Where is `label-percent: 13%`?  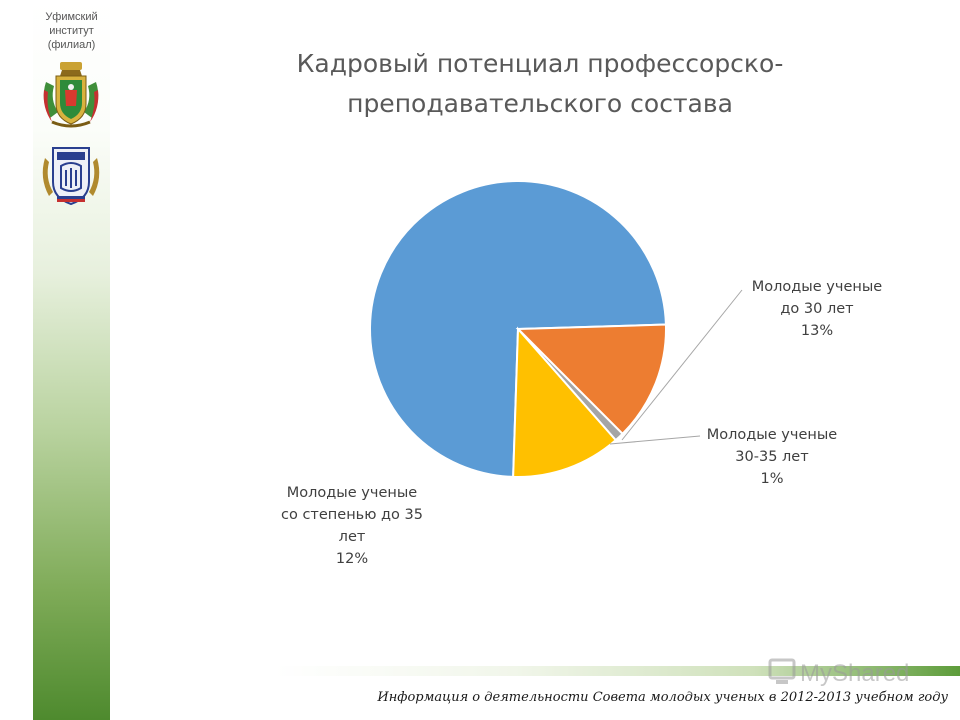 label-percent: 13% is located at coordinates (817, 331).